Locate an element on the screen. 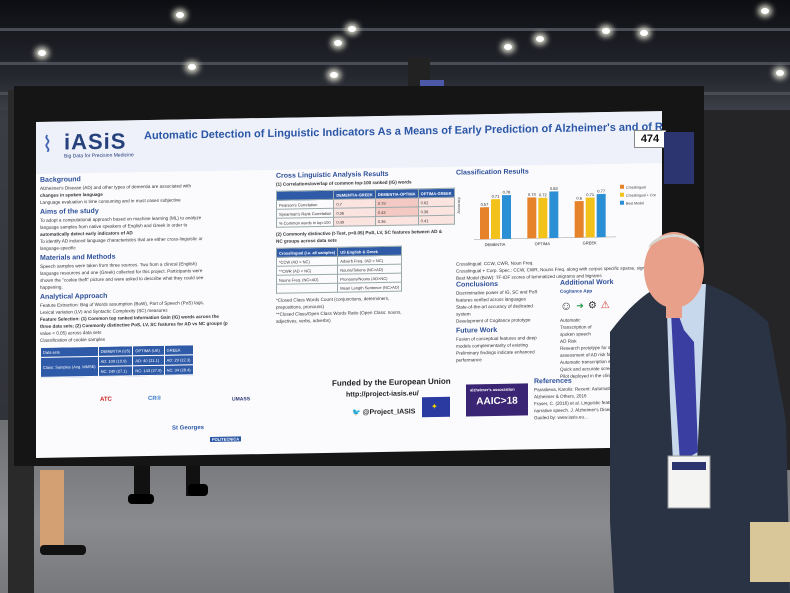  bar-data-label: 0.73 is located at coordinates (532, 194).